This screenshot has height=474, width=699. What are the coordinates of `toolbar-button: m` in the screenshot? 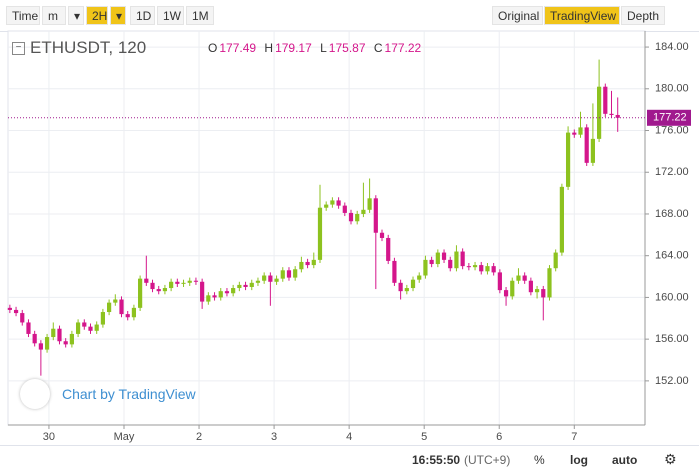 It's located at (54, 15).